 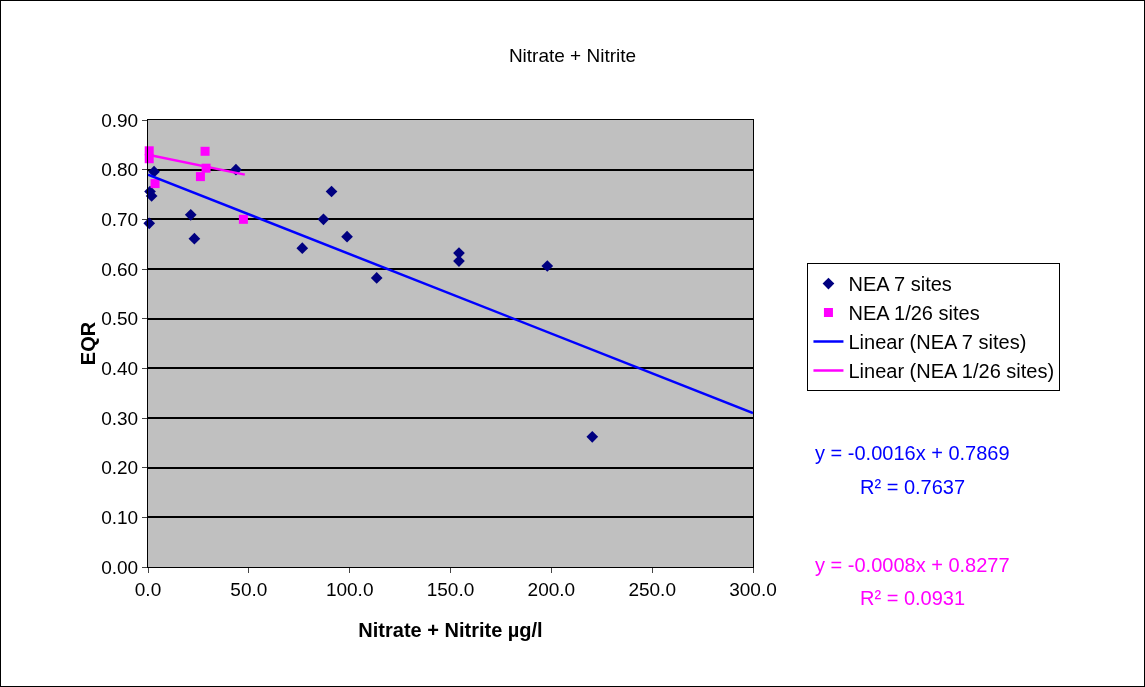 I want to click on x-tick-label: 0.0, so click(x=148, y=589).